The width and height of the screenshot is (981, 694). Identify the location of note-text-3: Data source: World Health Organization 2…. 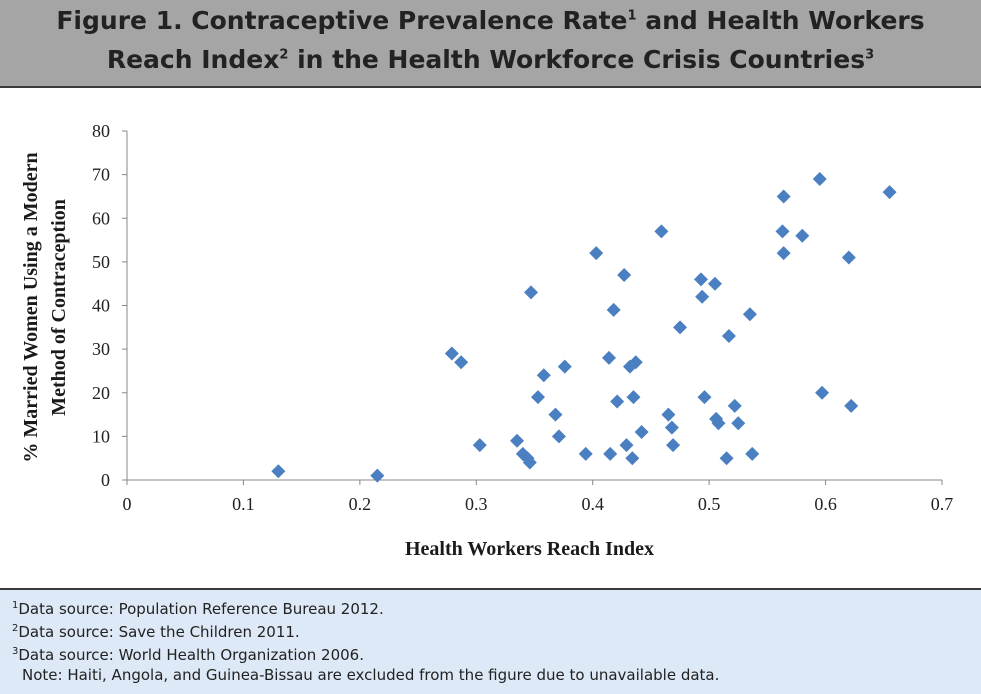
(191, 655).